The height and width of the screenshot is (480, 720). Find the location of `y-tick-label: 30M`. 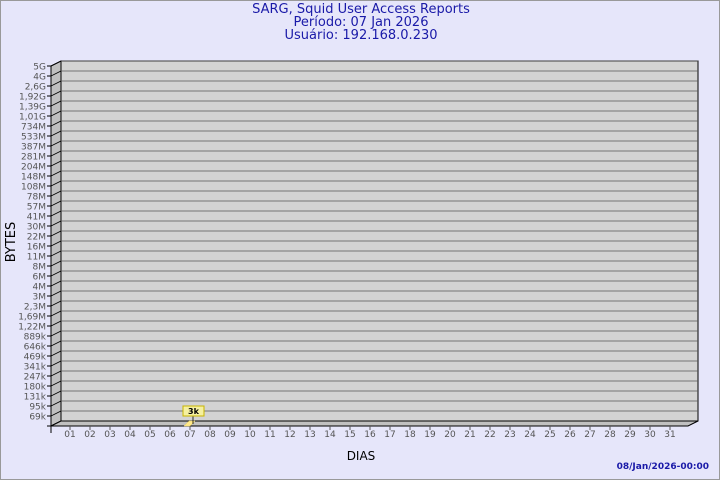

y-tick-label: 30M is located at coordinates (36, 228).